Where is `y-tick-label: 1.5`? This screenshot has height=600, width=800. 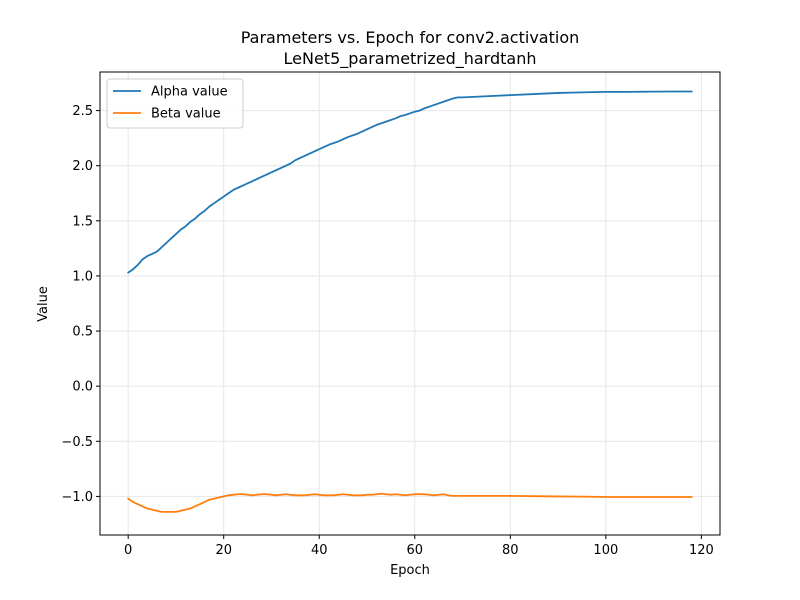 y-tick-label: 1.5 is located at coordinates (82, 221).